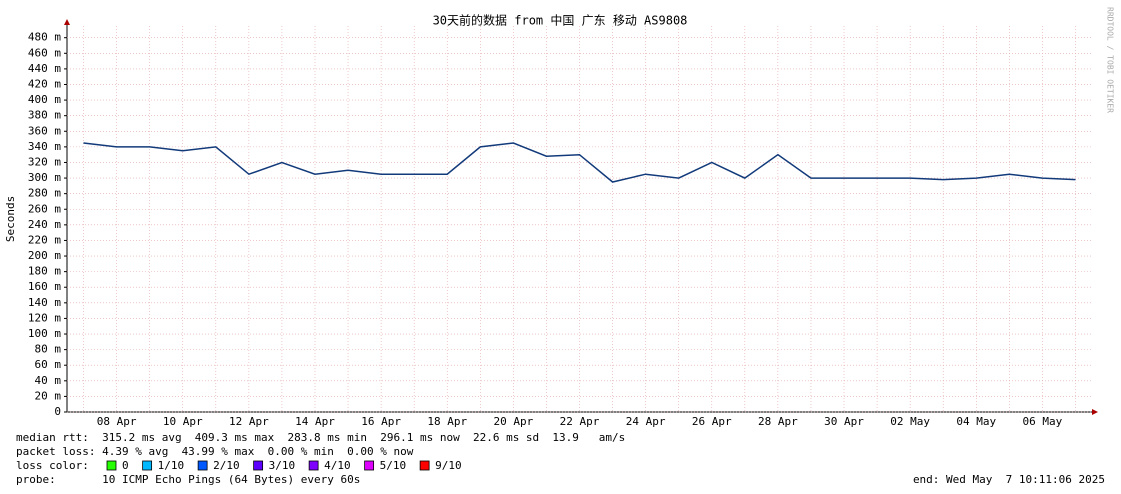 The width and height of the screenshot is (1121, 494). What do you see at coordinates (171, 465) in the screenshot?
I see `loss-color-name: 1/10` at bounding box center [171, 465].